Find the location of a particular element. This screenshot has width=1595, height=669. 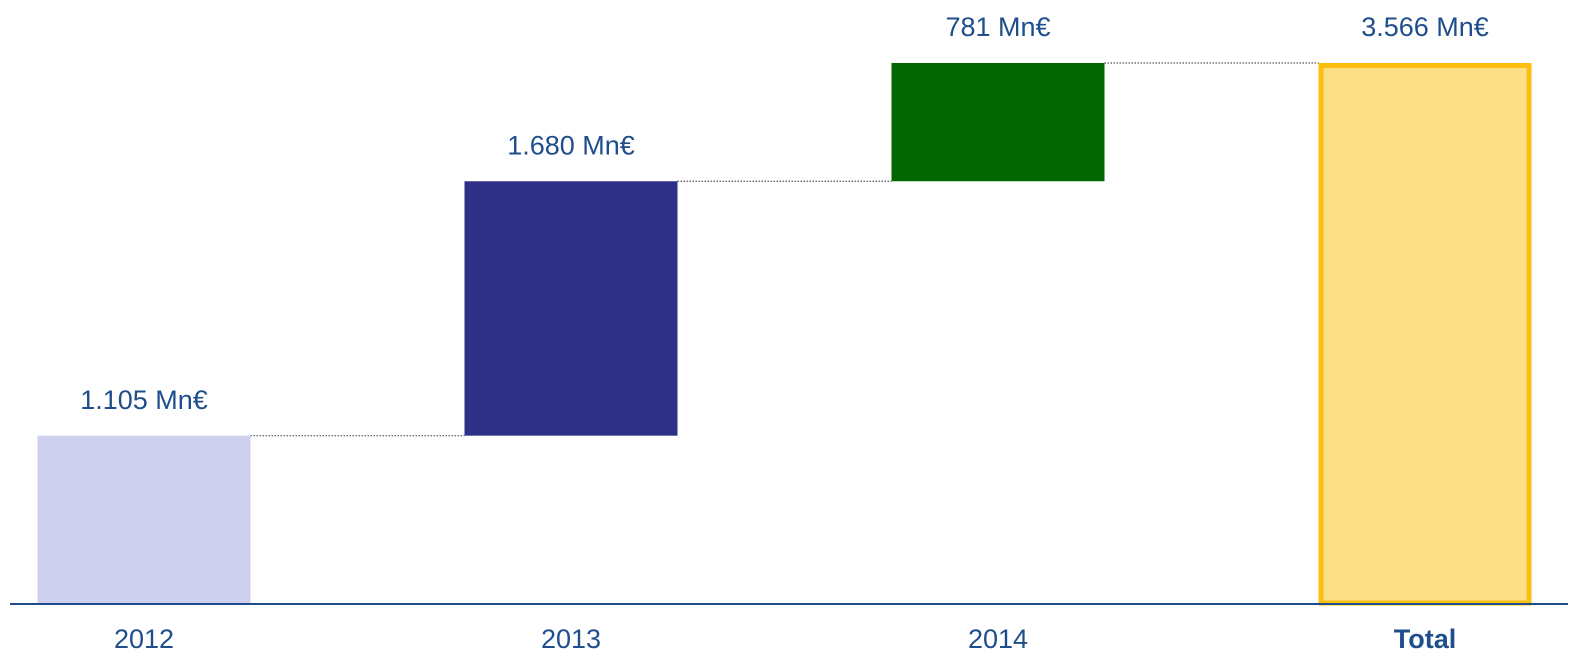

x-tick-label: 2013 is located at coordinates (571, 639).